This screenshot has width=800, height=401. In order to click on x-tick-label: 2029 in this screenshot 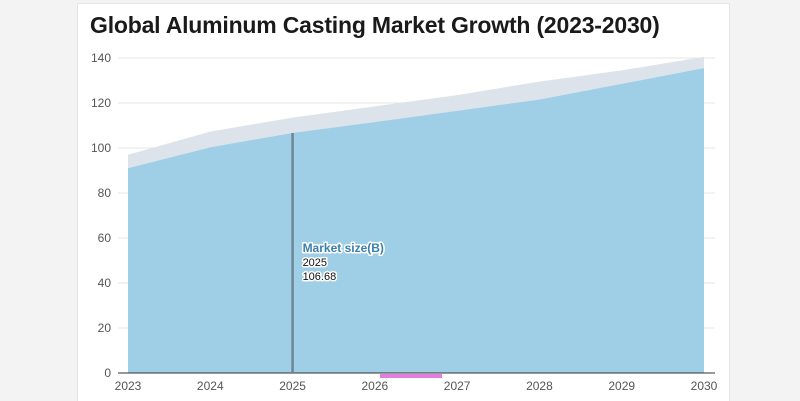, I will do `click(621, 386)`.